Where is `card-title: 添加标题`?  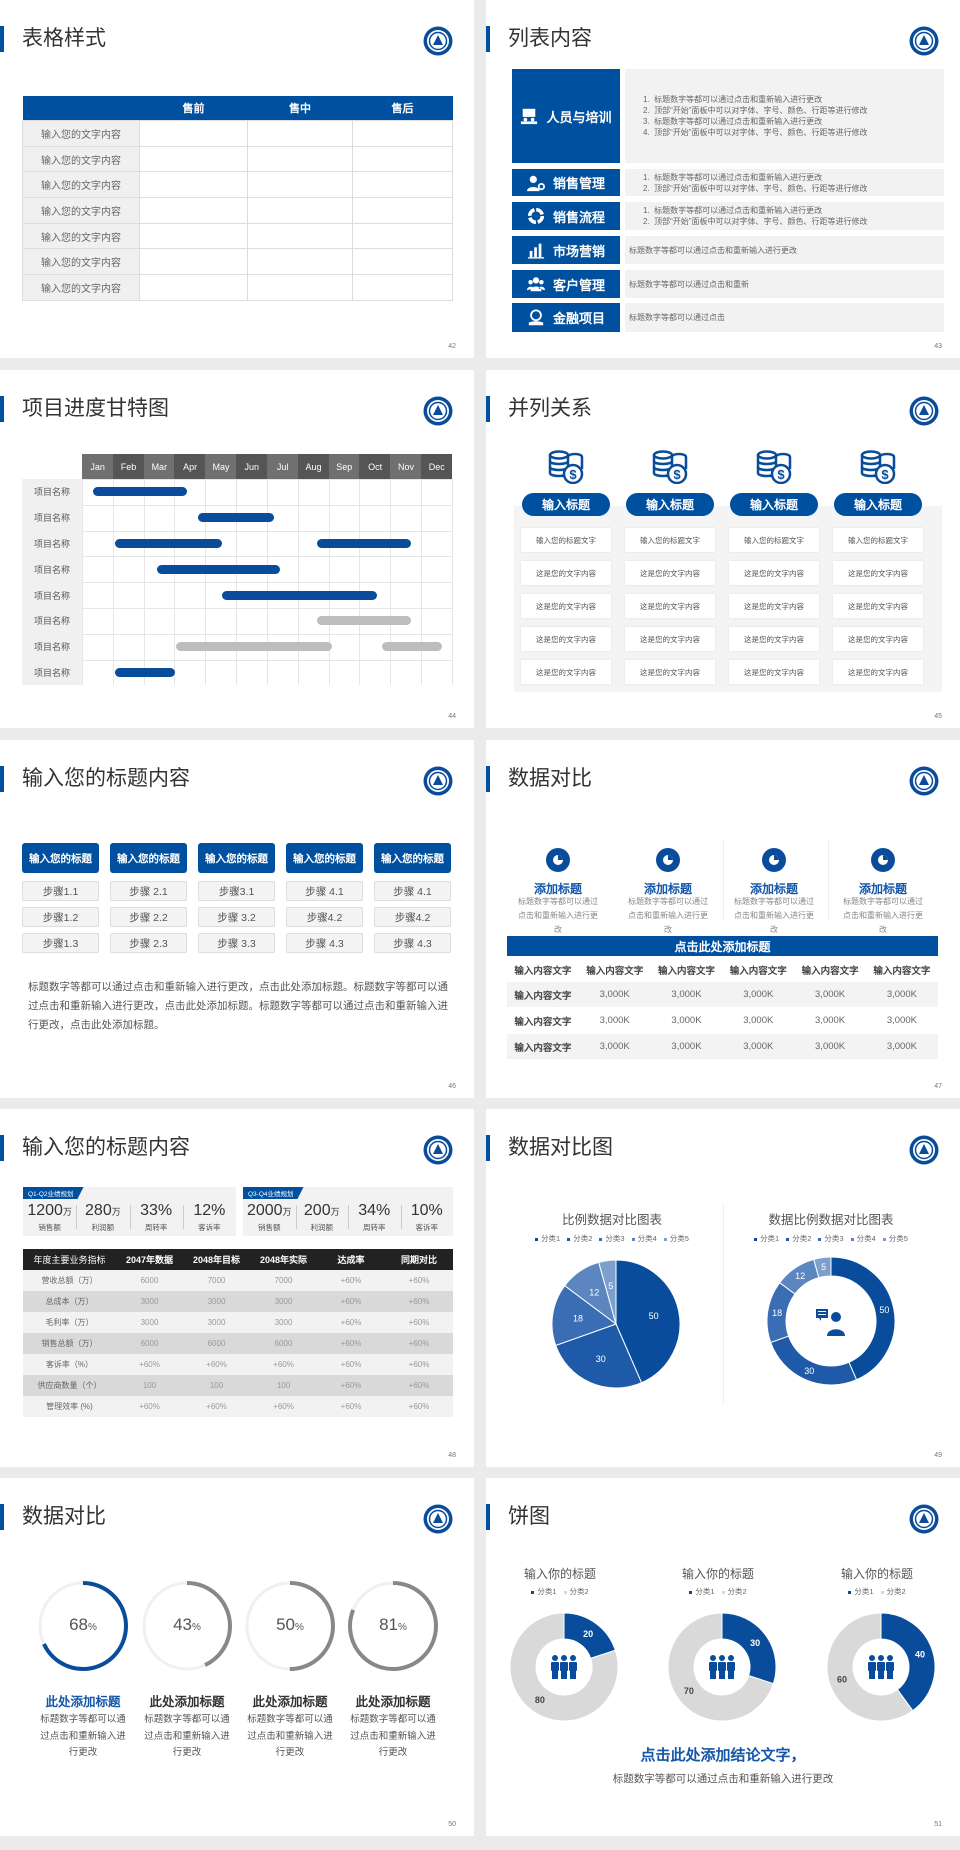 card-title: 添加标题 is located at coordinates (667, 889).